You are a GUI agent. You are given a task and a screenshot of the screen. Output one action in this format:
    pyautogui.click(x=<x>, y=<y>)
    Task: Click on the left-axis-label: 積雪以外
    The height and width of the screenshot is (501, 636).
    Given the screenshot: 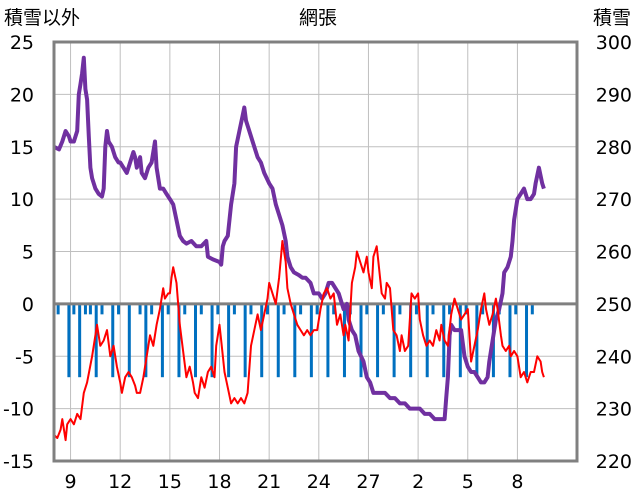 What is the action you would take?
    pyautogui.click(x=42, y=18)
    